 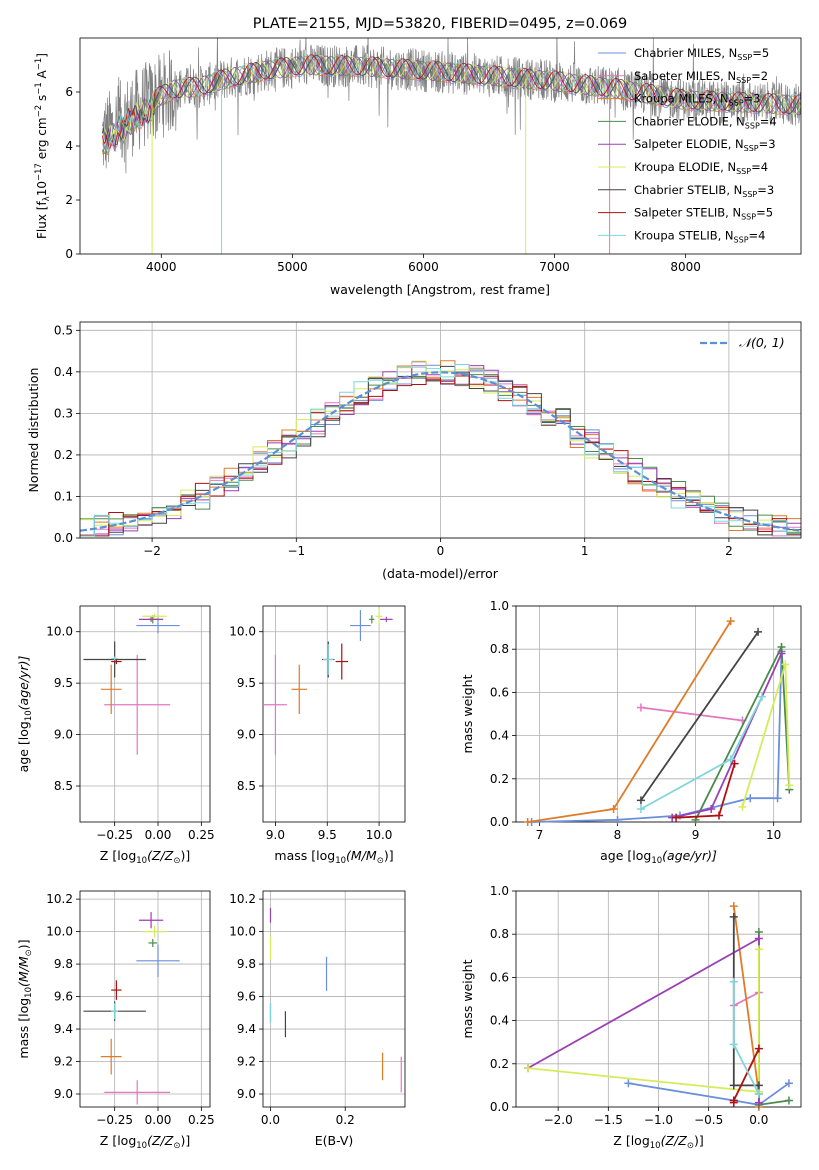 What do you see at coordinates (554, 267) in the screenshot?
I see `x-tick-label: 7000` at bounding box center [554, 267].